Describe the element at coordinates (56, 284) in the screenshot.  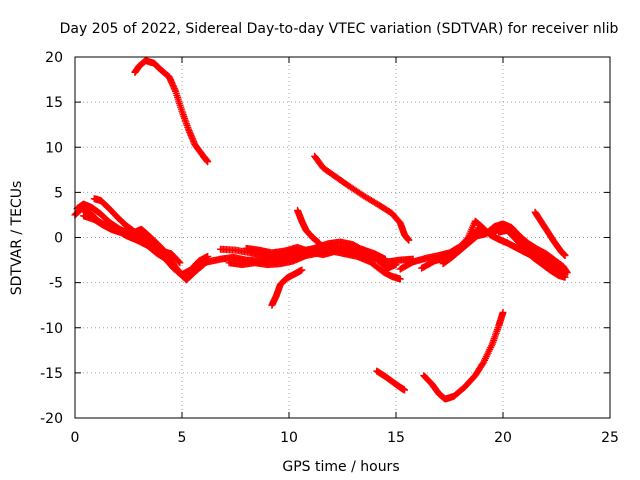
I see `y-tick-label: -5` at that location.